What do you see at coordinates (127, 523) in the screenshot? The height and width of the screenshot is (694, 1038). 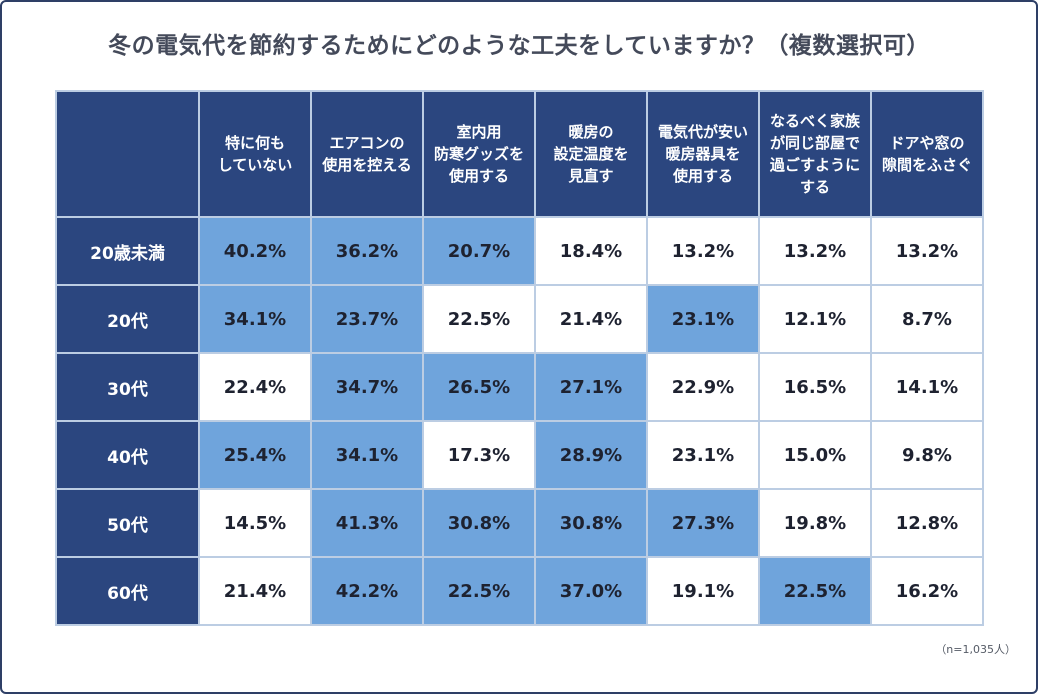 I see `row-header: 50代` at bounding box center [127, 523].